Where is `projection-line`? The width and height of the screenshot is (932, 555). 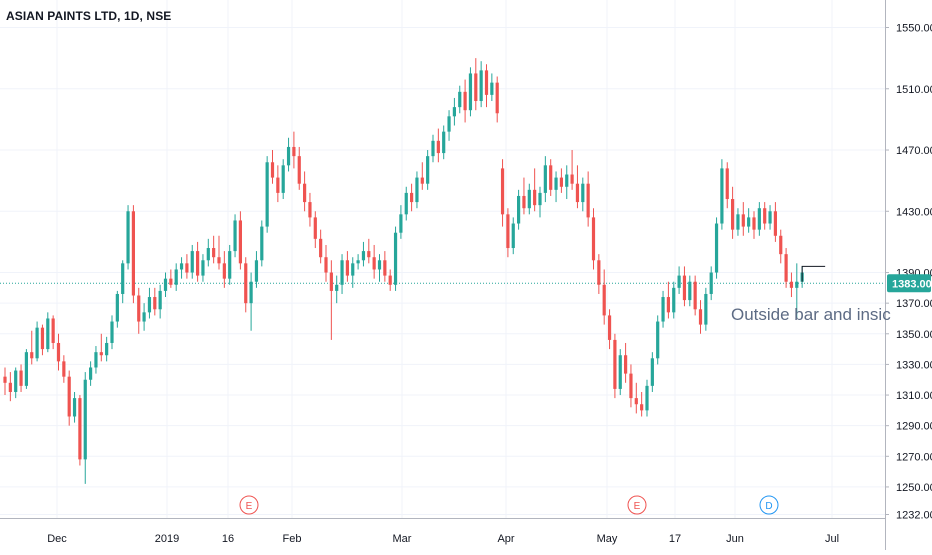
projection-line is located at coordinates (813, 273).